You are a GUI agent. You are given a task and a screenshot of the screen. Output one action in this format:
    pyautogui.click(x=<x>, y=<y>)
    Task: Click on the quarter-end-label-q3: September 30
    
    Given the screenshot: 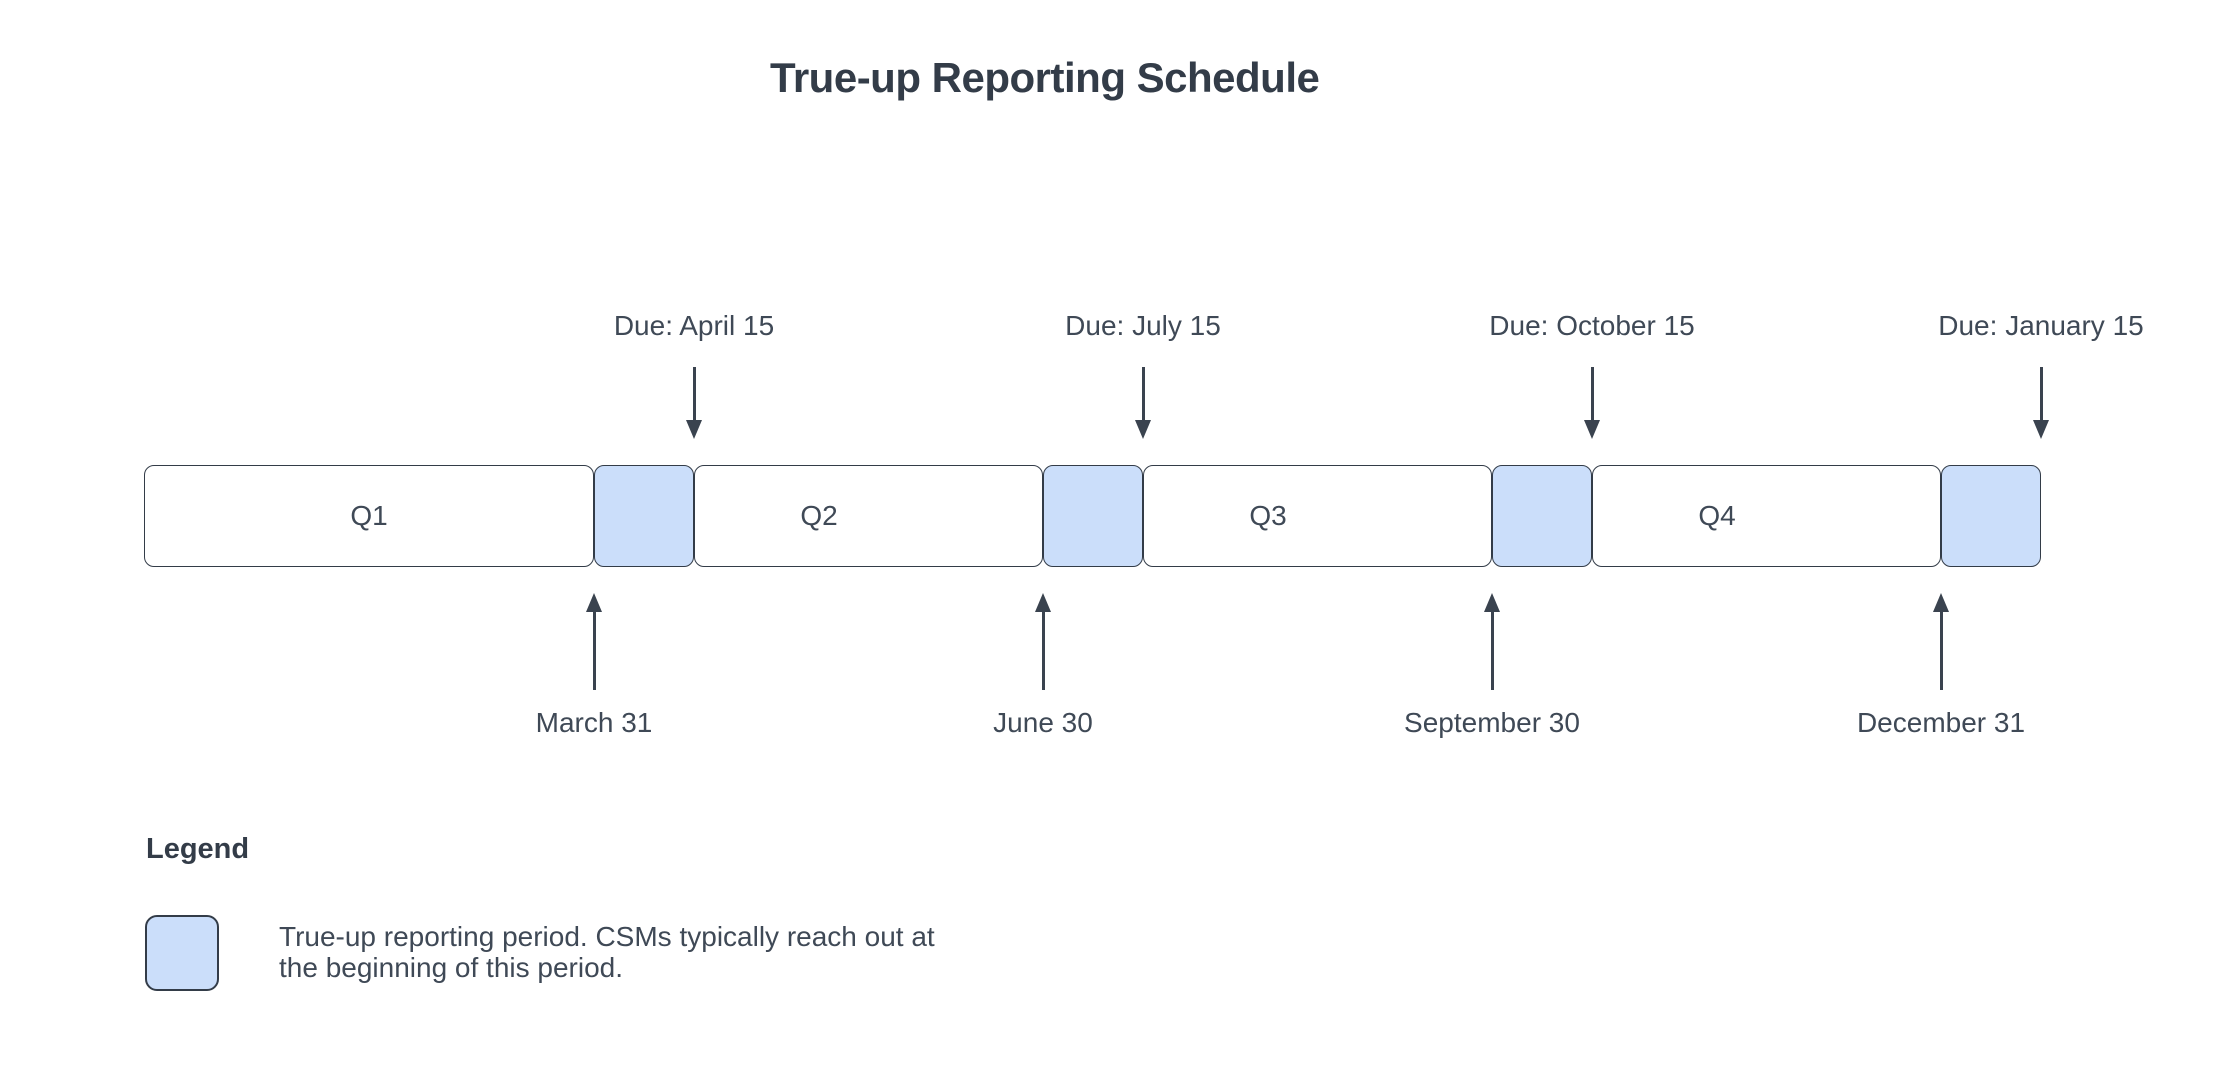 What is the action you would take?
    pyautogui.click(x=1492, y=722)
    